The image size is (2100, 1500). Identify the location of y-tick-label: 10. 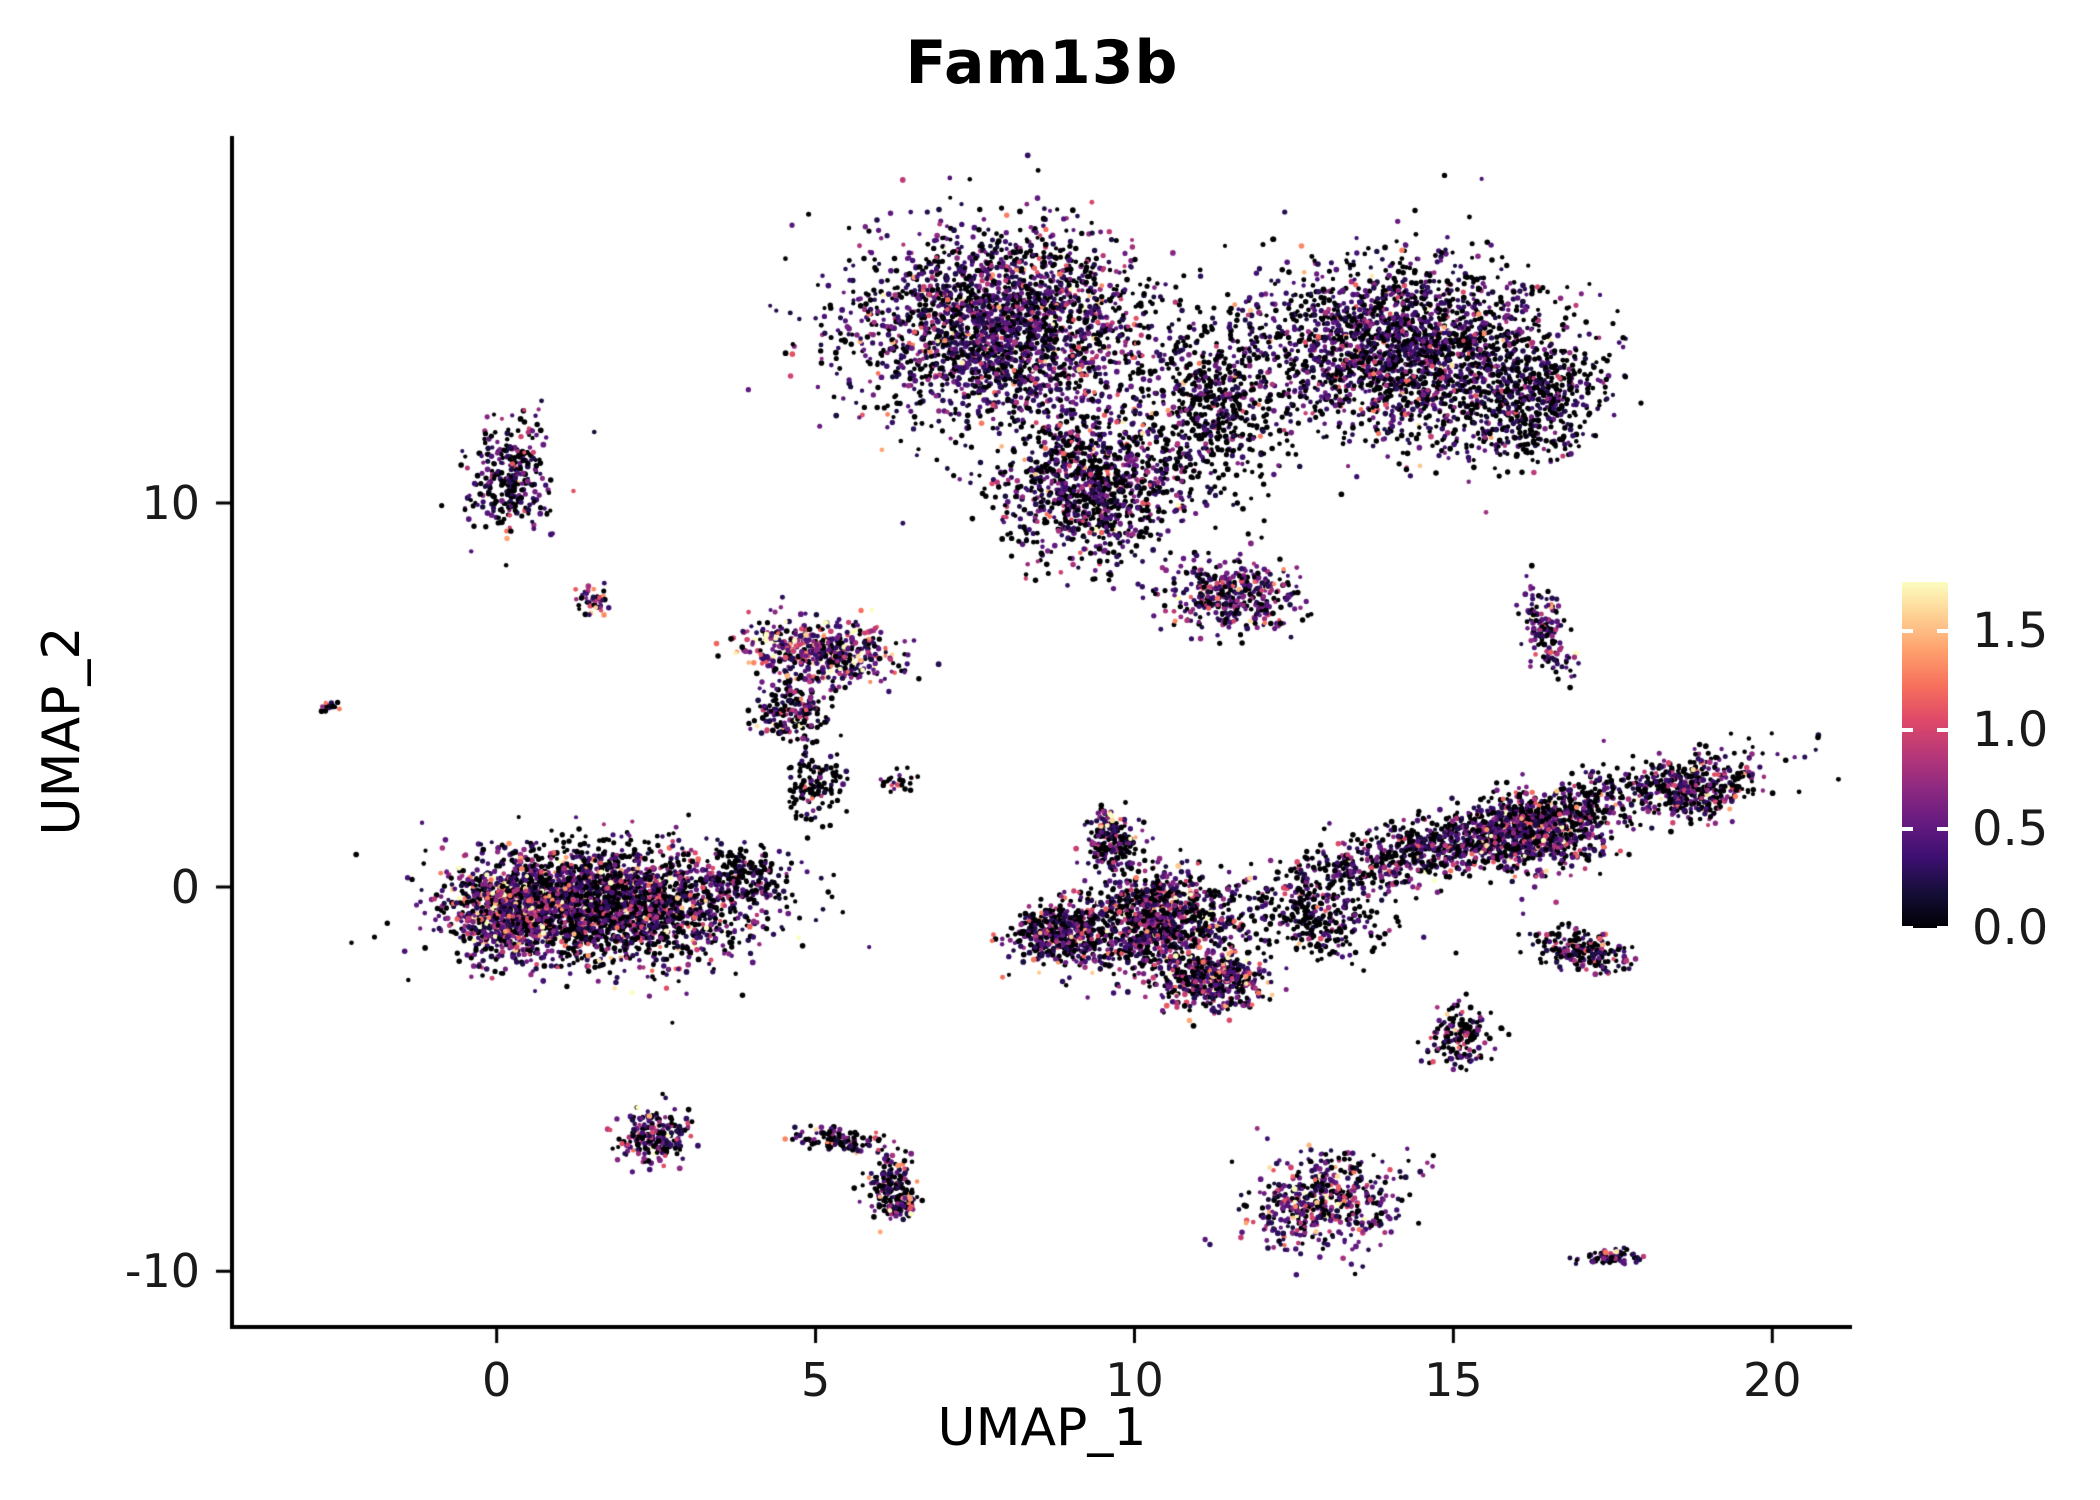
(170, 502).